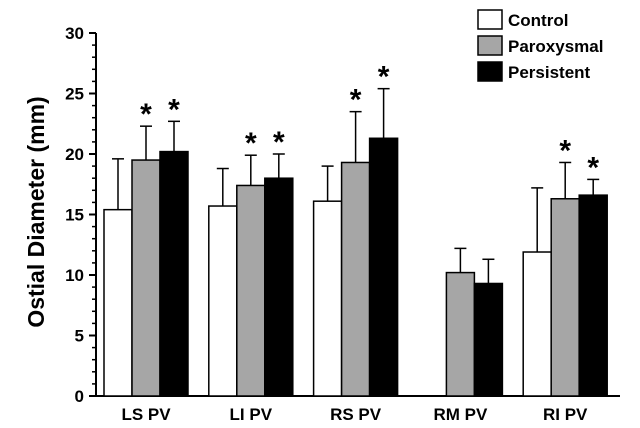 This screenshot has height=428, width=640. Describe the element at coordinates (36, 211) in the screenshot. I see `y-axis-label: Ostial Diameter (mm)` at that location.